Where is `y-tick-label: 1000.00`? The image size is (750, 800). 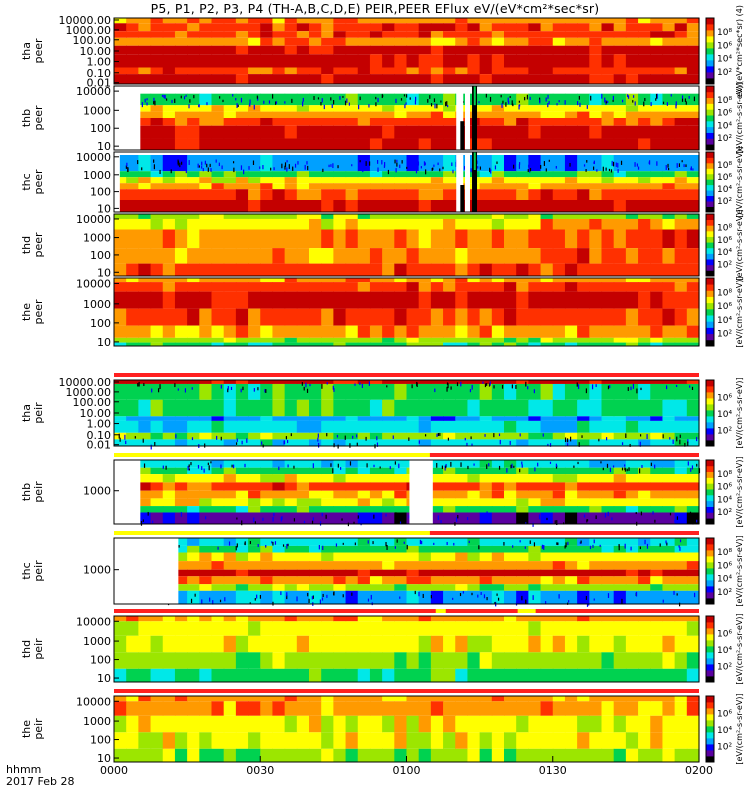 y-tick-label: 1000.00 is located at coordinates (89, 30).